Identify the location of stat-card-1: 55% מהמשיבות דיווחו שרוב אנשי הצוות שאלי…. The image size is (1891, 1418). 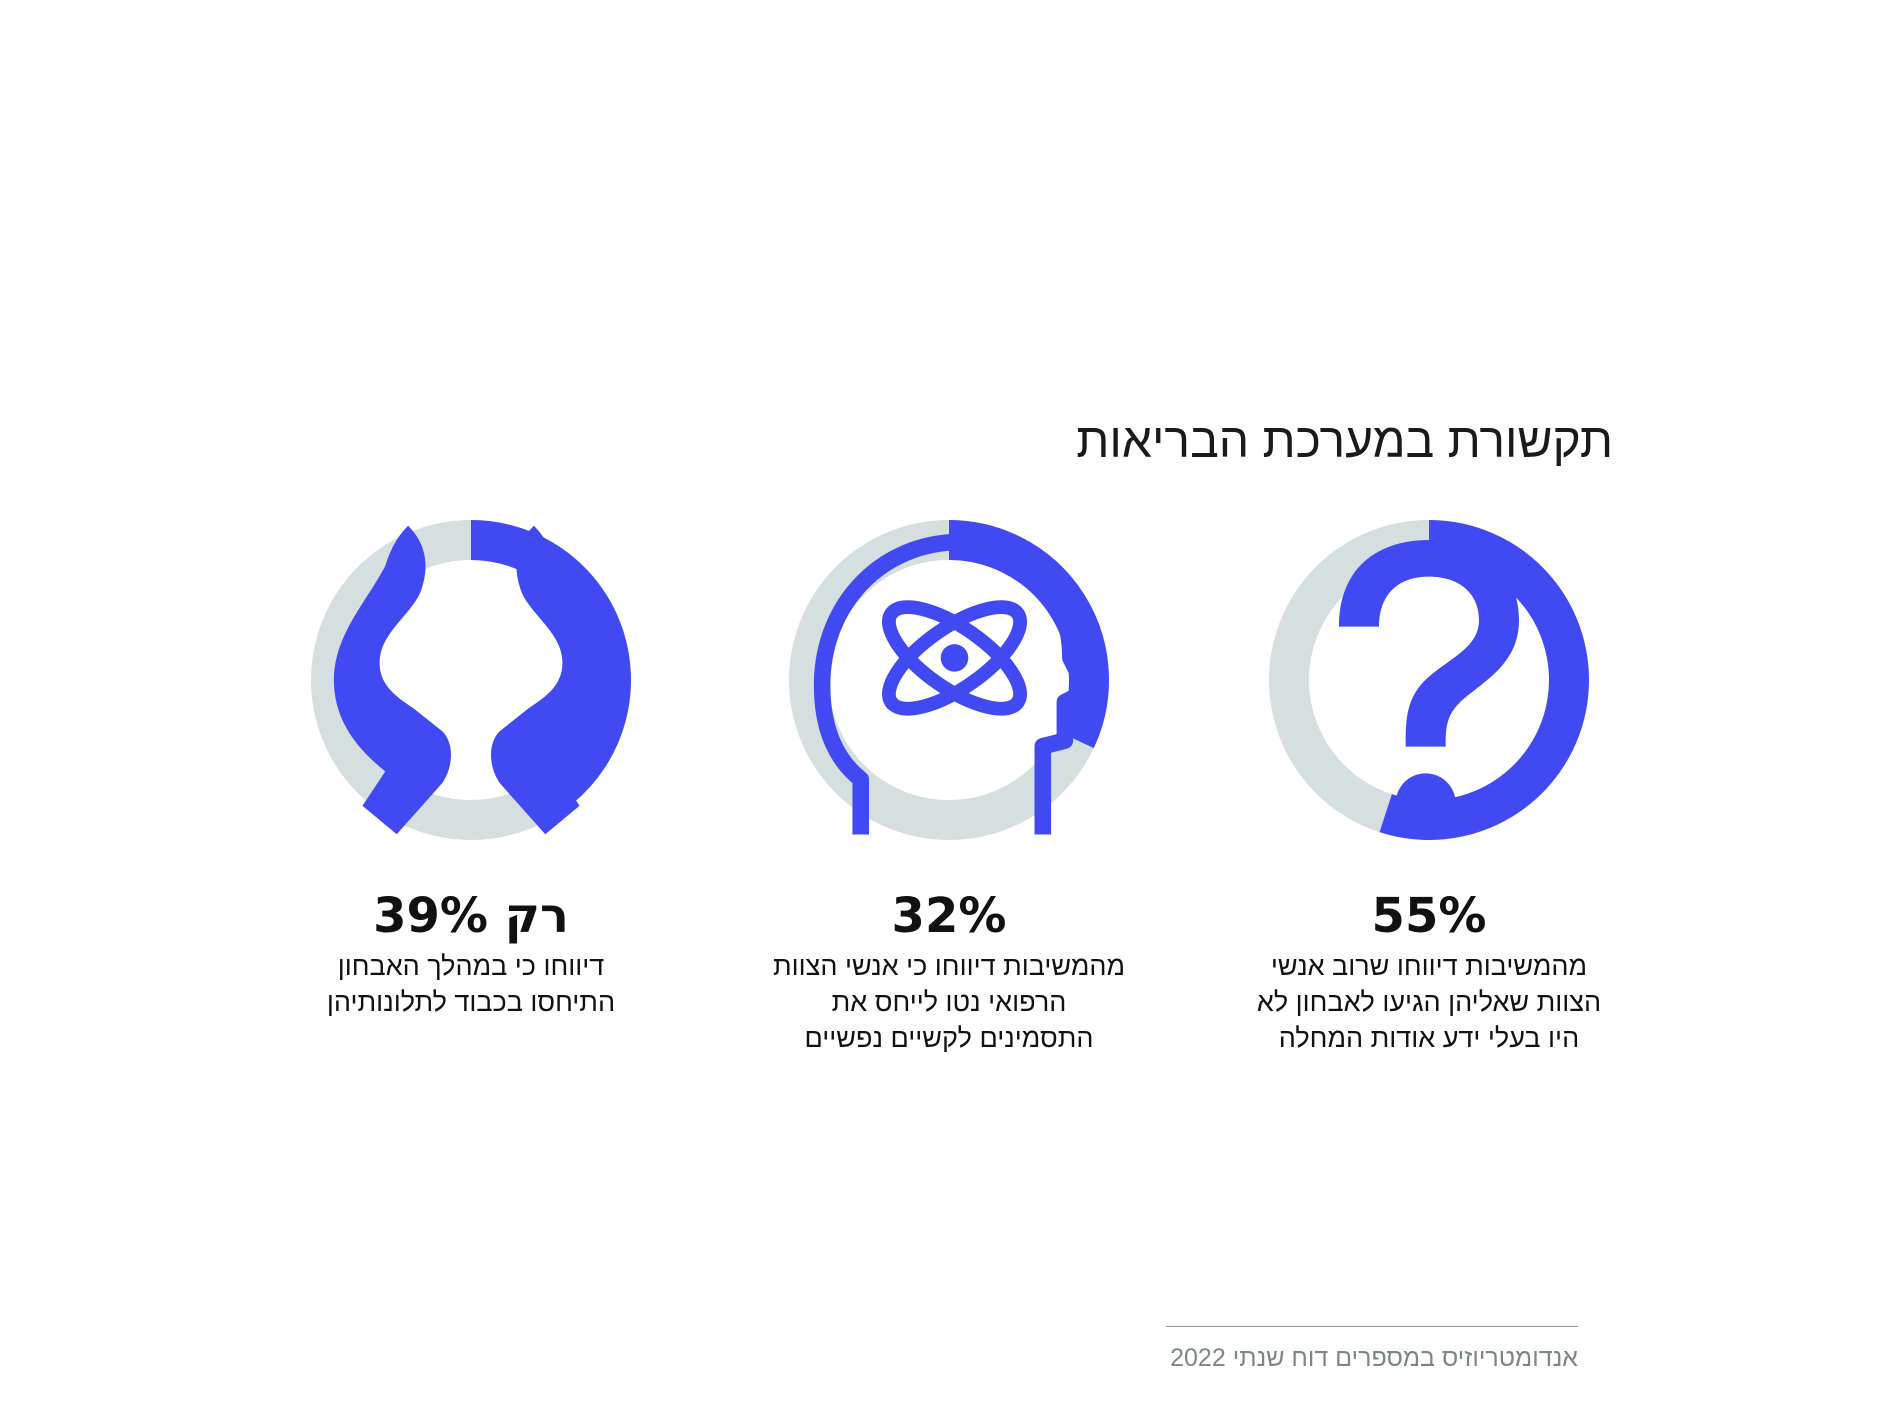
(1429, 800).